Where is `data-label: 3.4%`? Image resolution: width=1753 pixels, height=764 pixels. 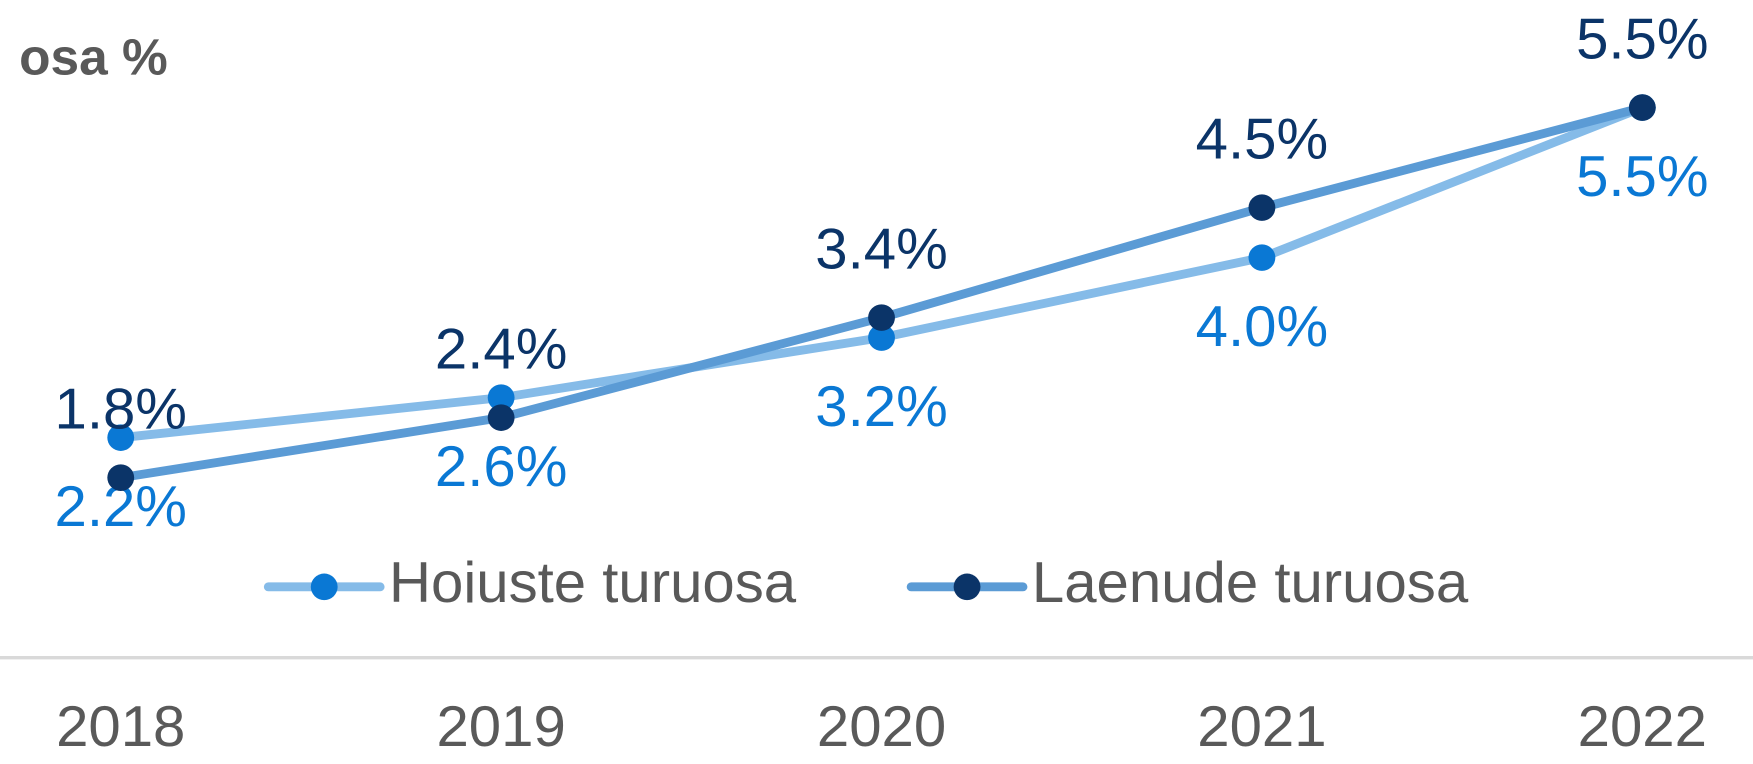 data-label: 3.4% is located at coordinates (881, 250).